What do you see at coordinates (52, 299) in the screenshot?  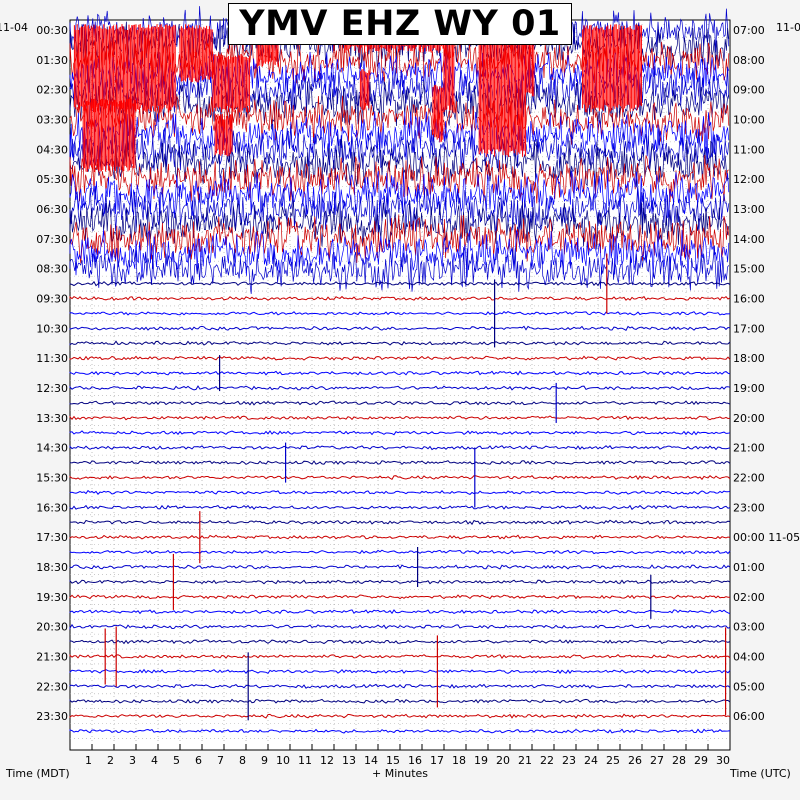 I see `left-time-label: 09:30` at bounding box center [52, 299].